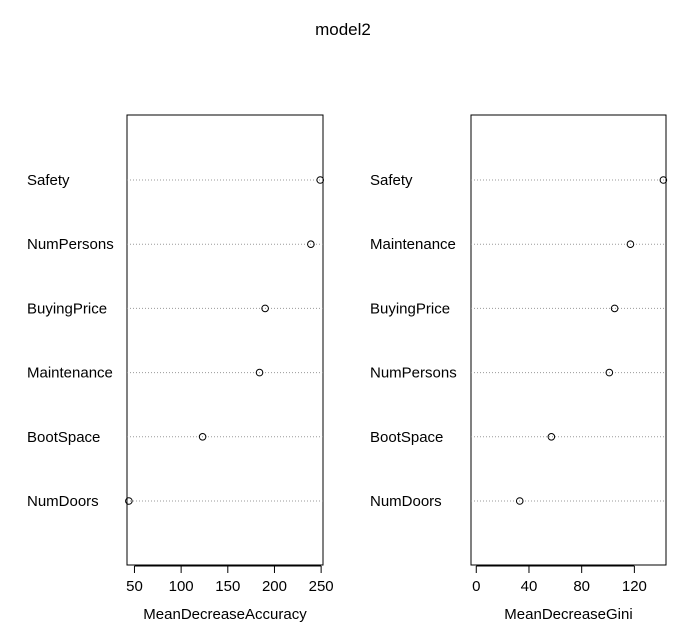 Image resolution: width=686 pixels, height=642 pixels. I want to click on x-tick-label: 40, so click(529, 586).